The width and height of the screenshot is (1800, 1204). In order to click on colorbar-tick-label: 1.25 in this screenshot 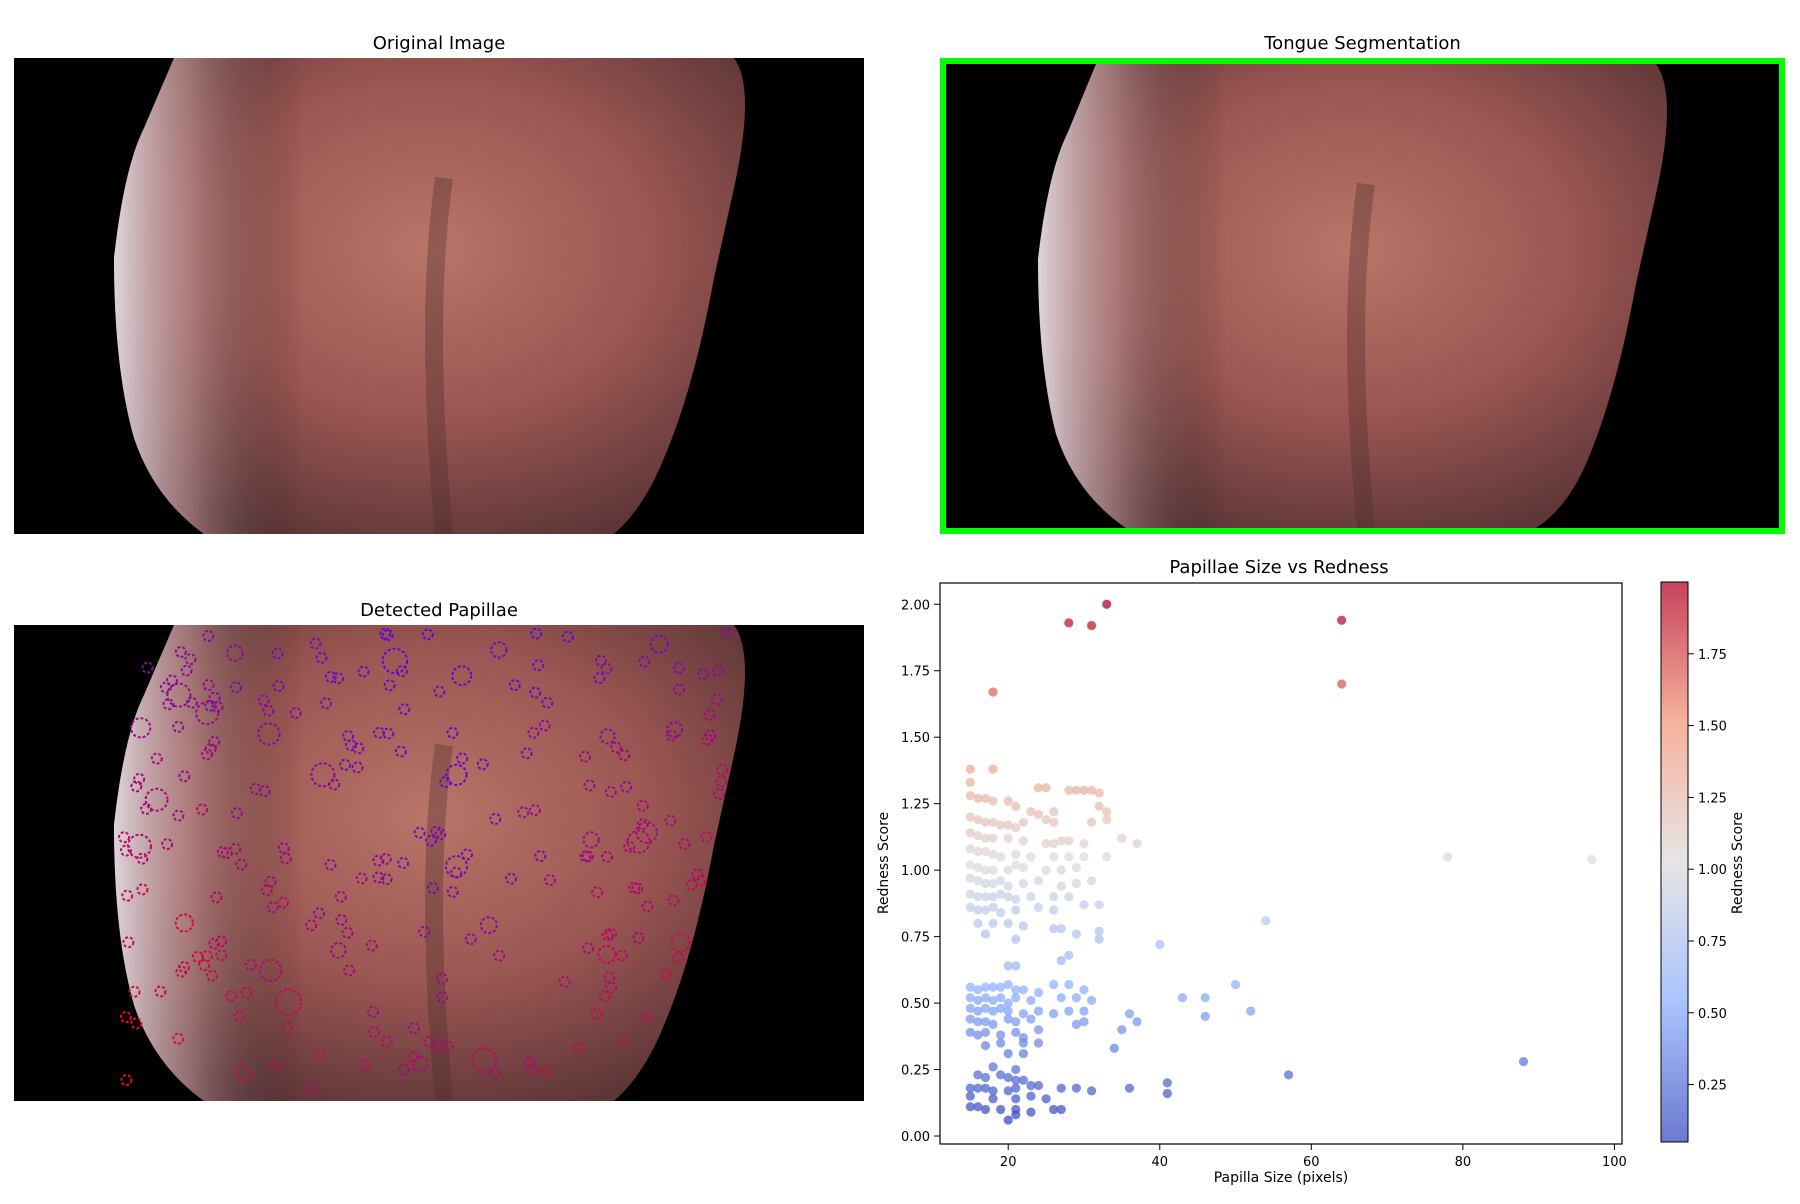, I will do `click(1712, 798)`.